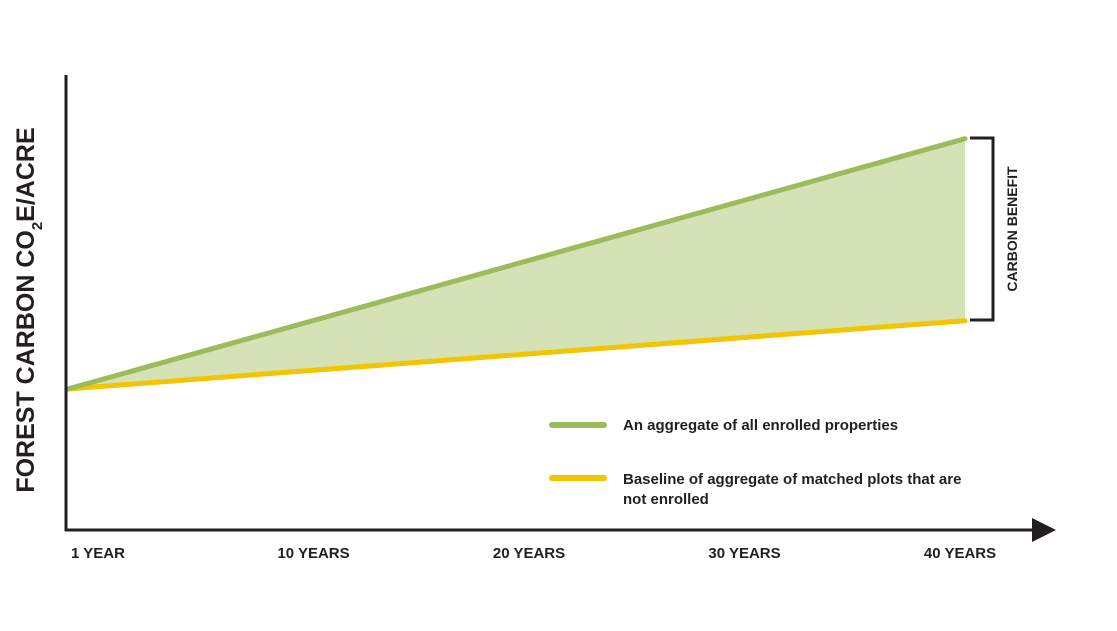 Image resolution: width=1117 pixels, height=631 pixels. Describe the element at coordinates (529, 553) in the screenshot. I see `x-tick-label: 20 YEARS` at that location.